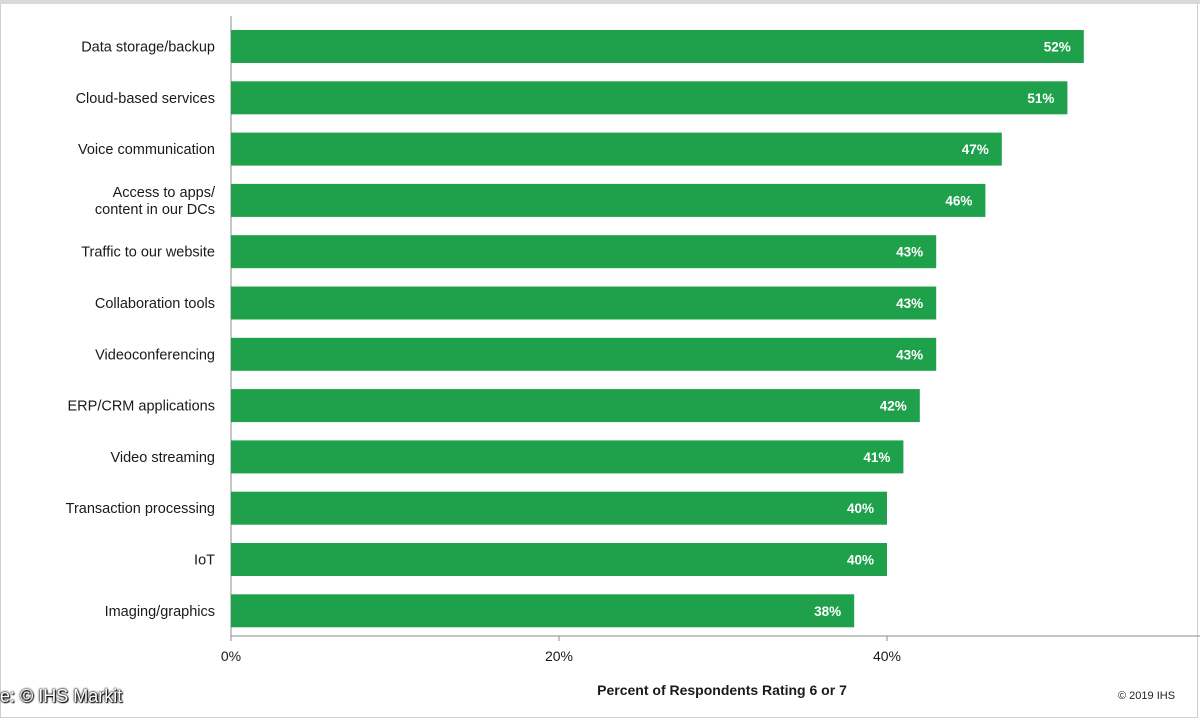 This screenshot has height=720, width=1200. What do you see at coordinates (155, 355) in the screenshot?
I see `category-label: Videoconferencing` at bounding box center [155, 355].